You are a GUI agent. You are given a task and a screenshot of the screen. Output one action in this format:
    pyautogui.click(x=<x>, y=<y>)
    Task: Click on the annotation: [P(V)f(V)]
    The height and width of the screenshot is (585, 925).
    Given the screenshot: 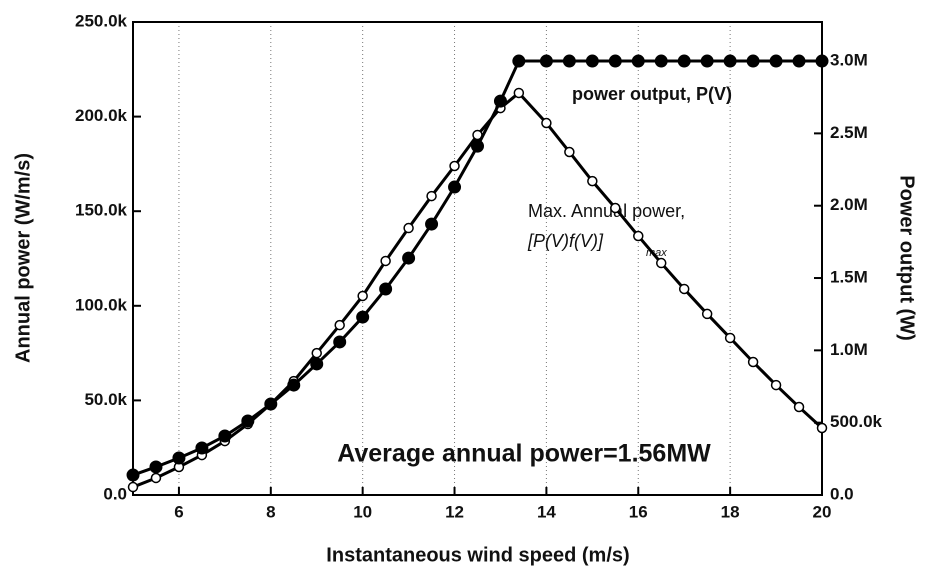 What is the action you would take?
    pyautogui.click(x=565, y=241)
    